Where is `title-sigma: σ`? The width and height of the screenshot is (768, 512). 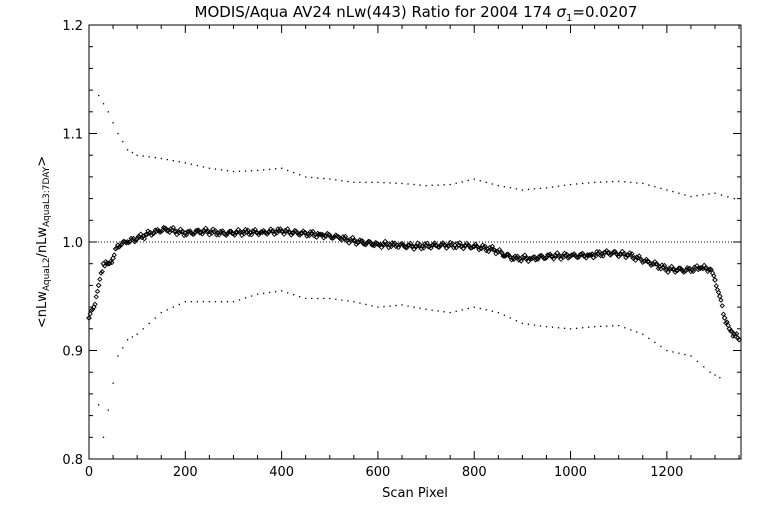
title-sigma: σ is located at coordinates (562, 12).